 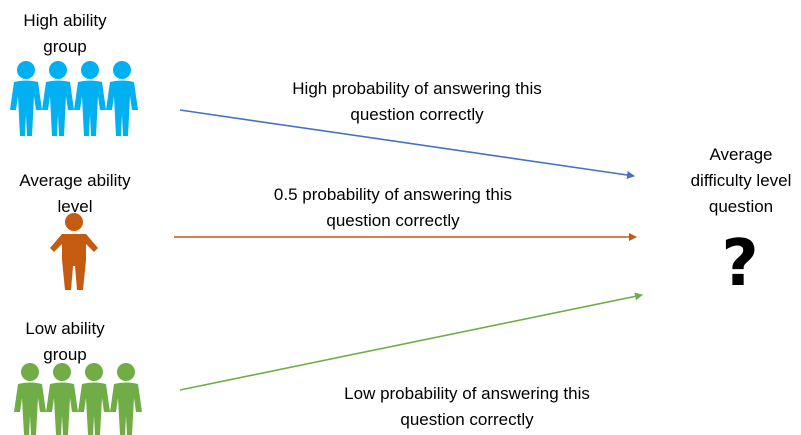 I want to click on low-probability-arrow, so click(x=411, y=341).